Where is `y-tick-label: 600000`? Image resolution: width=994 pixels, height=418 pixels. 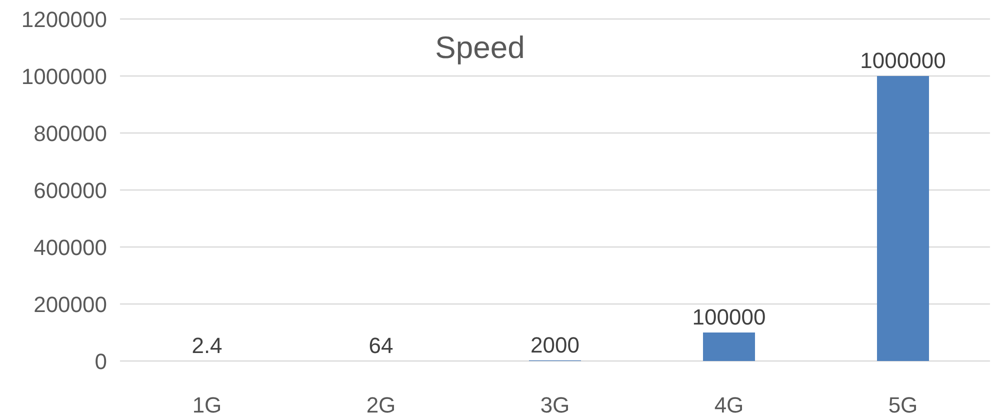
y-tick-label: 600000 is located at coordinates (70, 190).